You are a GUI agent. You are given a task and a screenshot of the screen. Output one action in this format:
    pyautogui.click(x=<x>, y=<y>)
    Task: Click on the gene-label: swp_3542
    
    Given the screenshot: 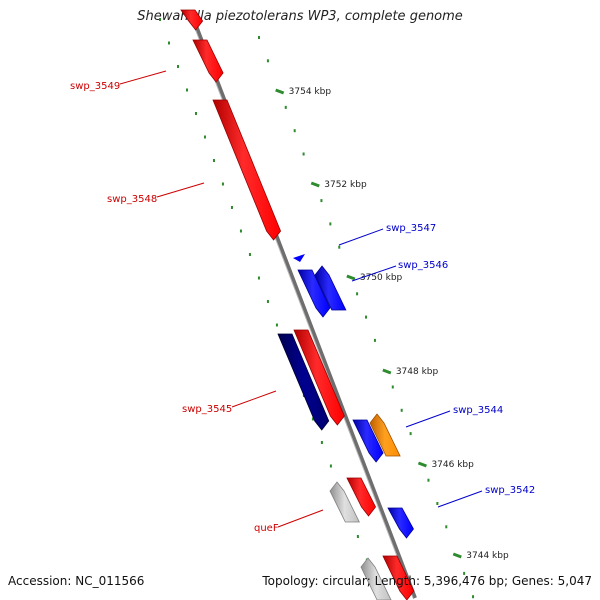 What is the action you would take?
    pyautogui.click(x=510, y=490)
    